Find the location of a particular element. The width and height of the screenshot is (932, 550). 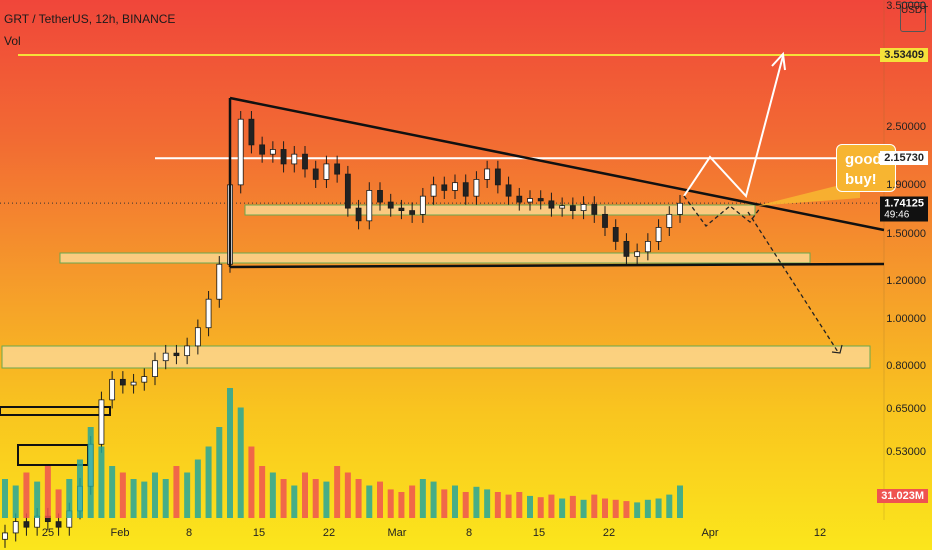

candle-countdown: 49:46 is located at coordinates (897, 215).